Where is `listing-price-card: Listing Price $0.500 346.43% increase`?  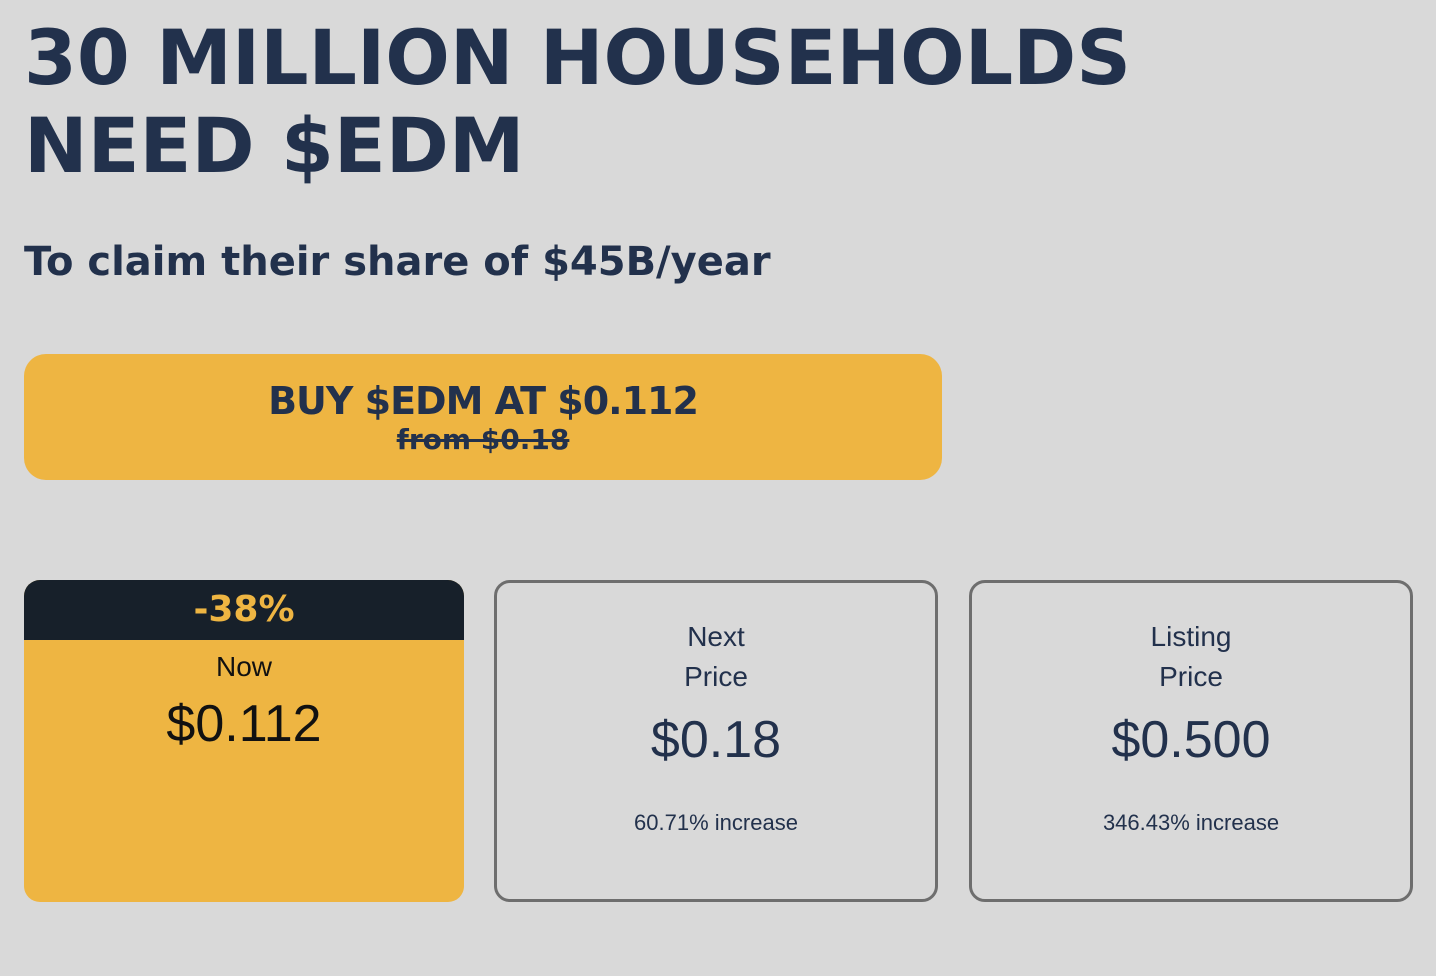
listing-price-card: Listing Price $0.500 346.43% increase is located at coordinates (1191, 741).